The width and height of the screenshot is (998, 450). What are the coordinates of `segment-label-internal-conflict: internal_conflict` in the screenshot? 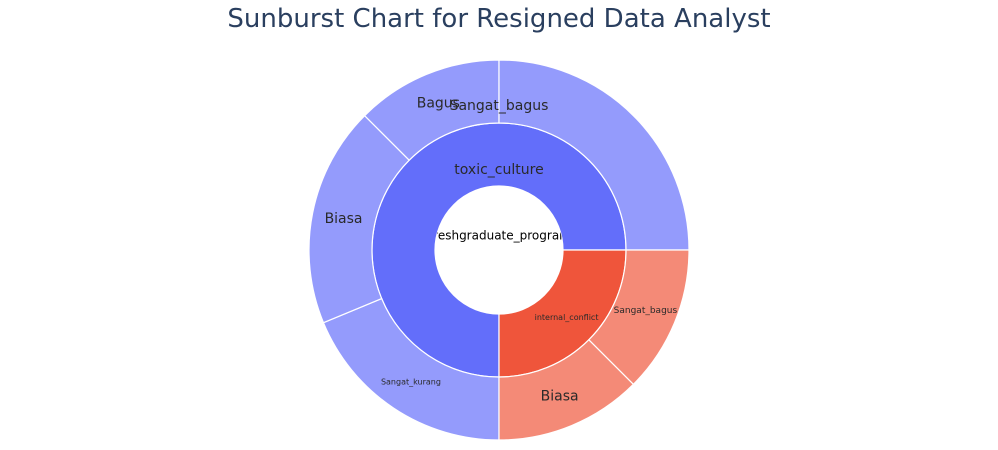 It's located at (567, 317).